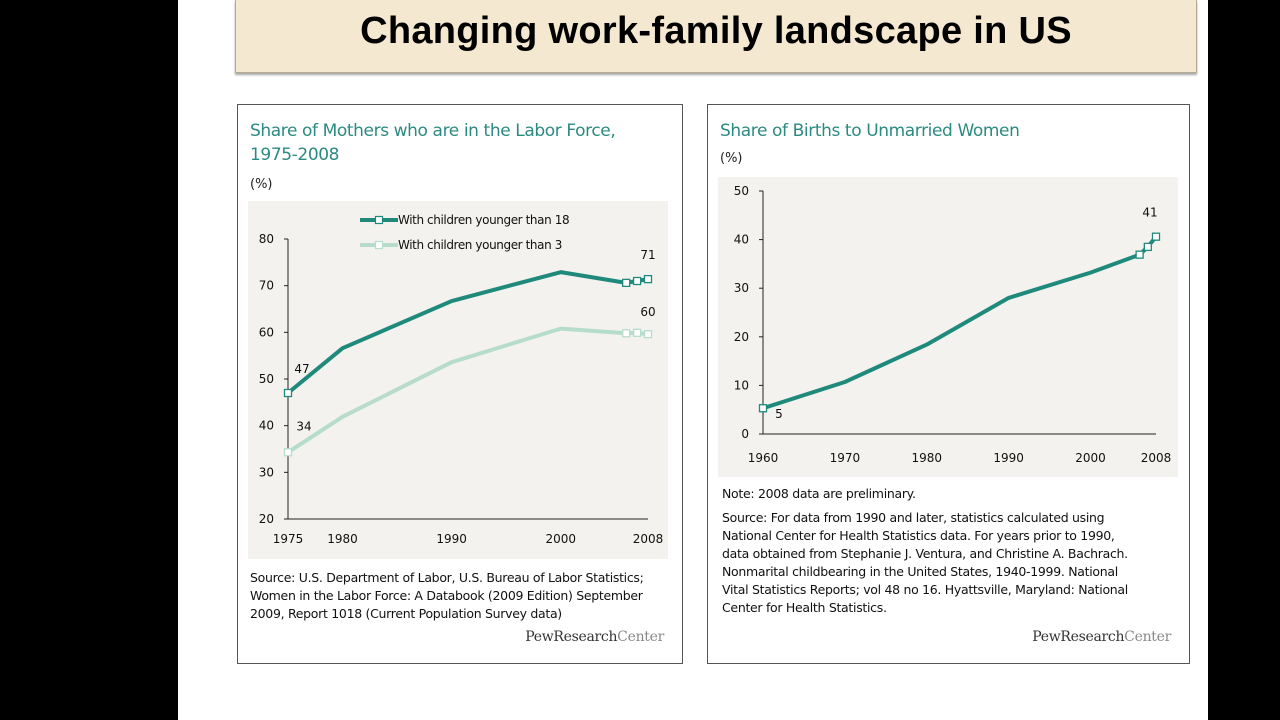  What do you see at coordinates (741, 385) in the screenshot?
I see `y-tick-label: 10` at bounding box center [741, 385].